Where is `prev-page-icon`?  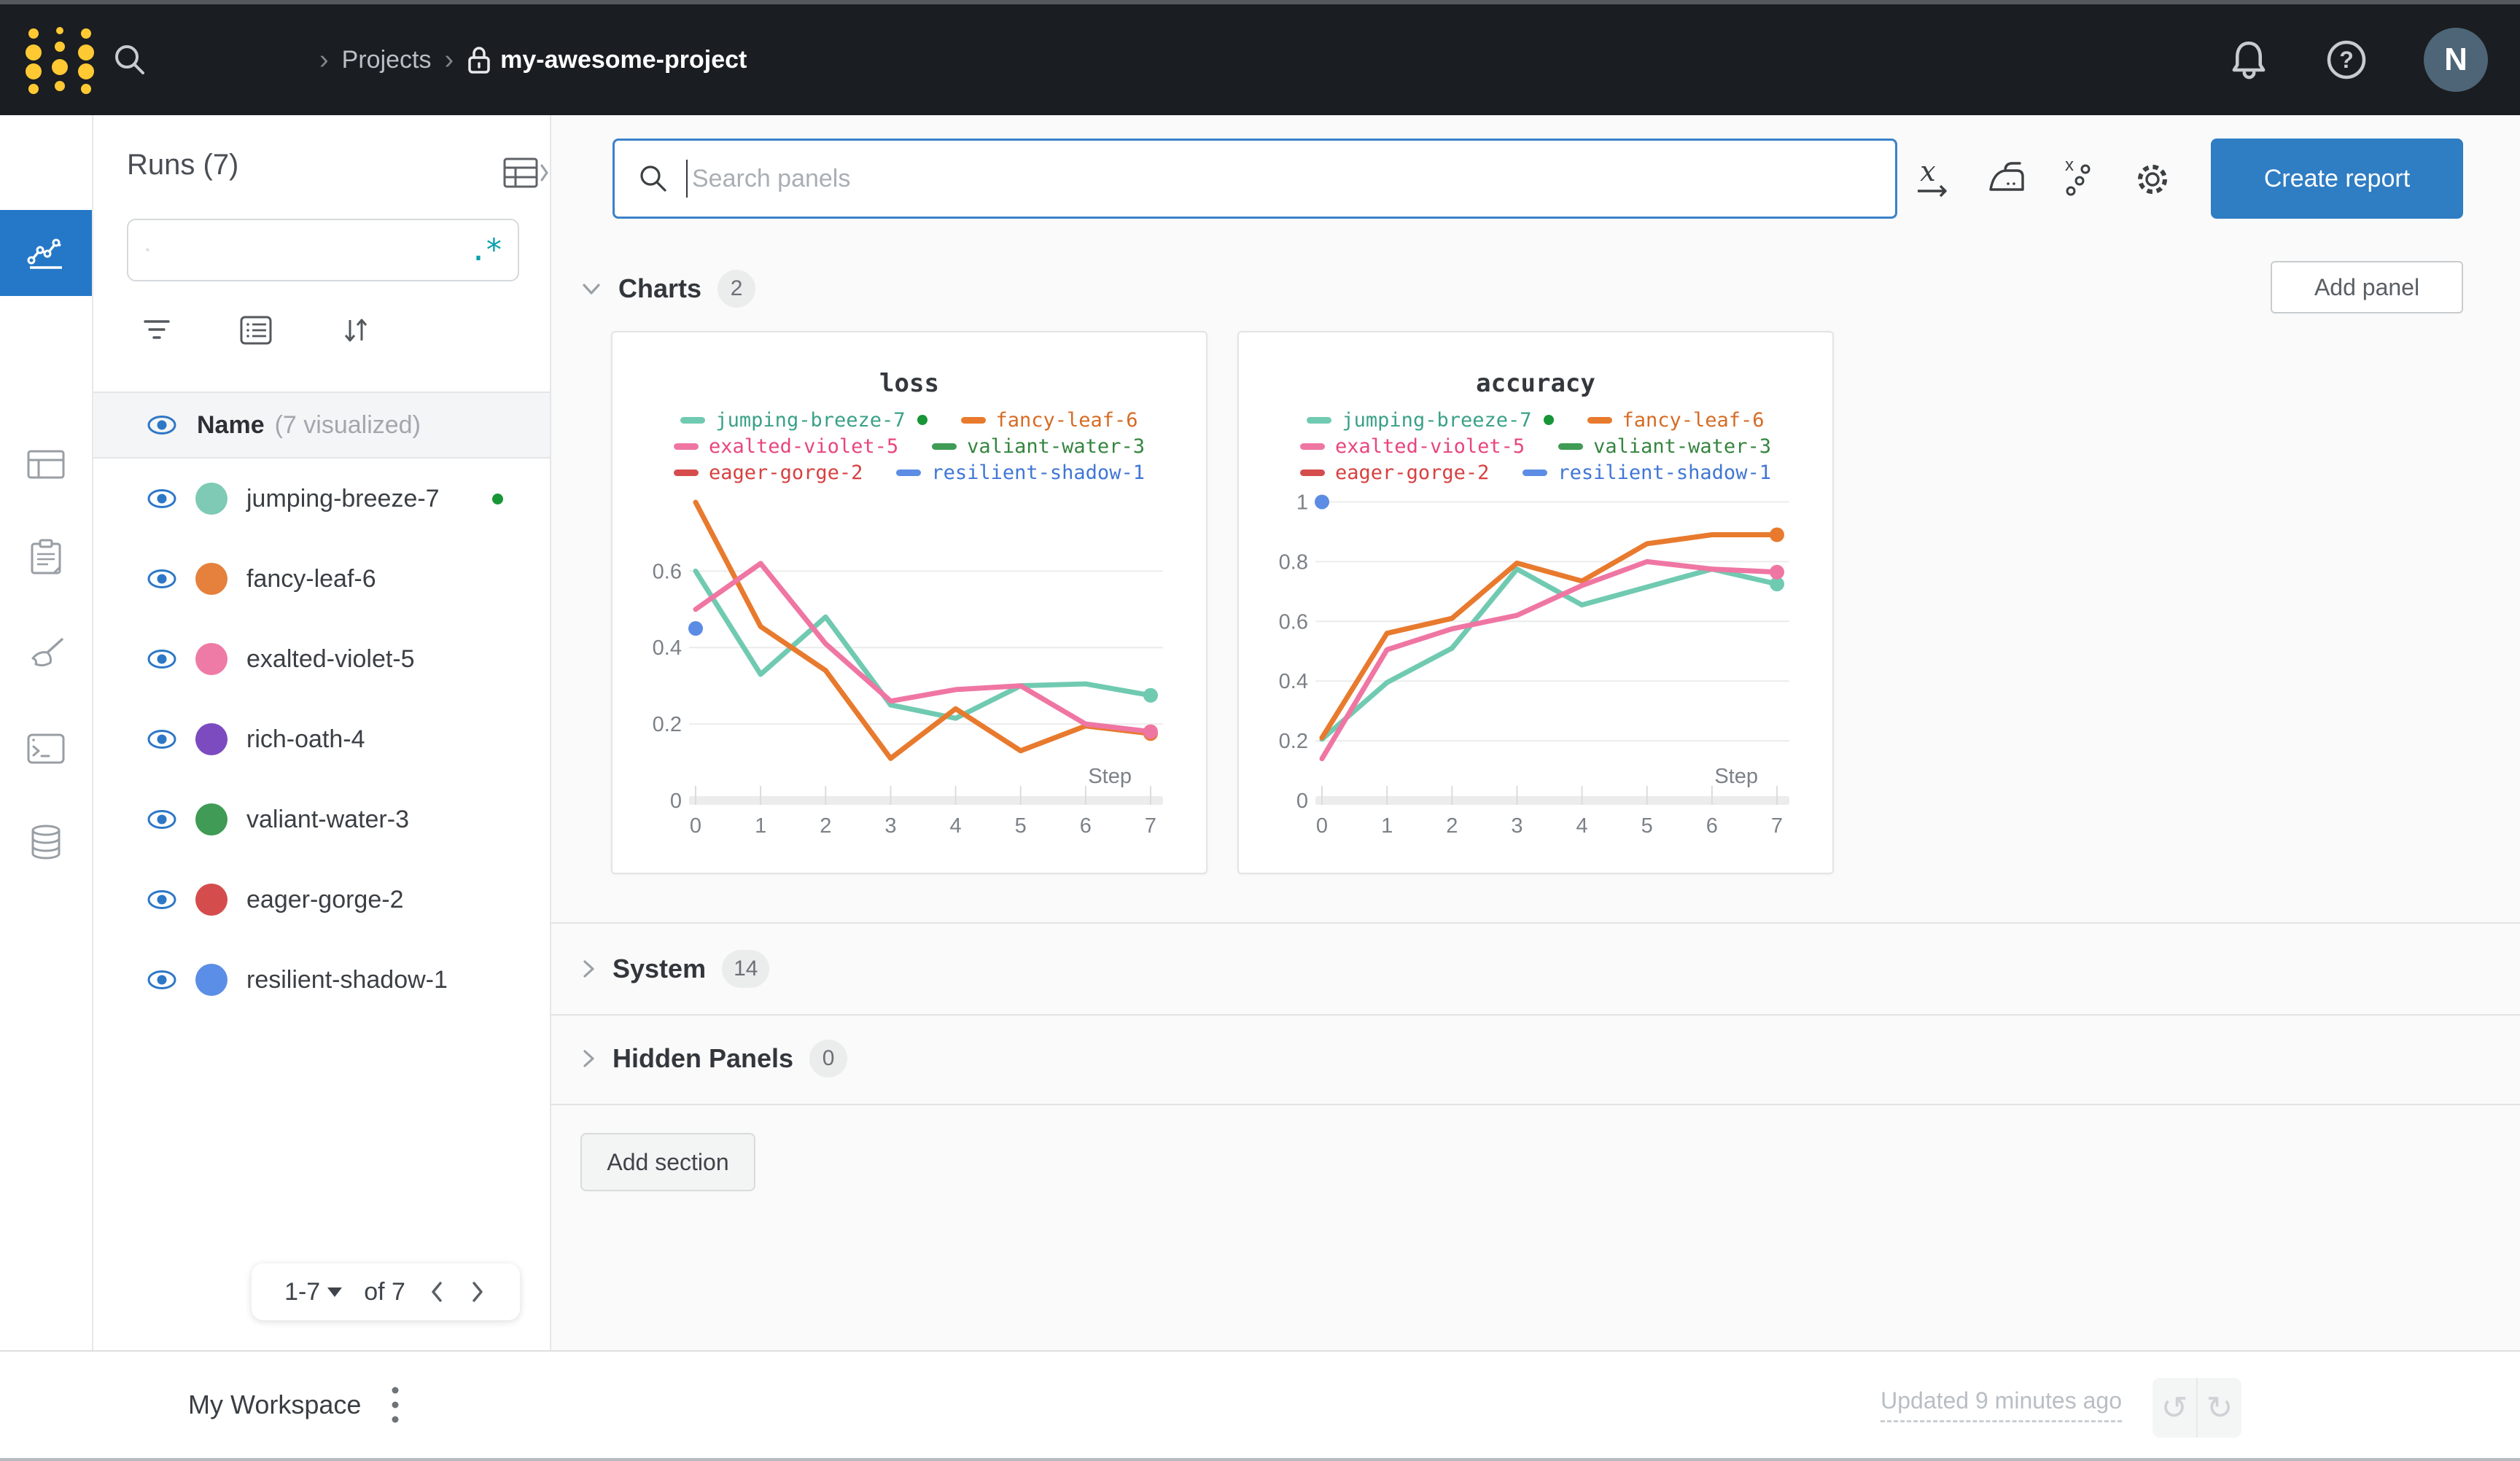 prev-page-icon is located at coordinates (436, 1292).